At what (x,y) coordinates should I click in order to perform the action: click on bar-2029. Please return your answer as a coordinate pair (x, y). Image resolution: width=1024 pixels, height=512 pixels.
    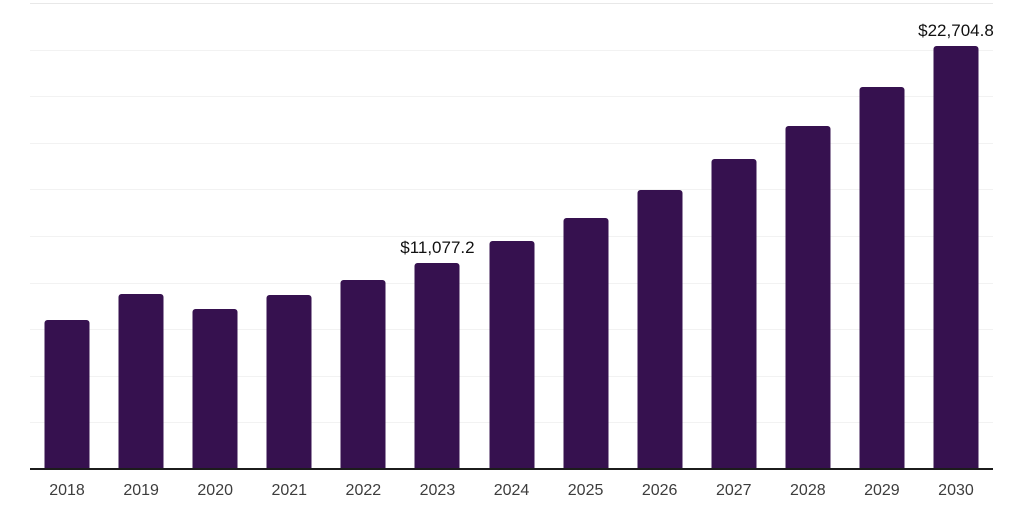
    Looking at the image, I should click on (882, 277).